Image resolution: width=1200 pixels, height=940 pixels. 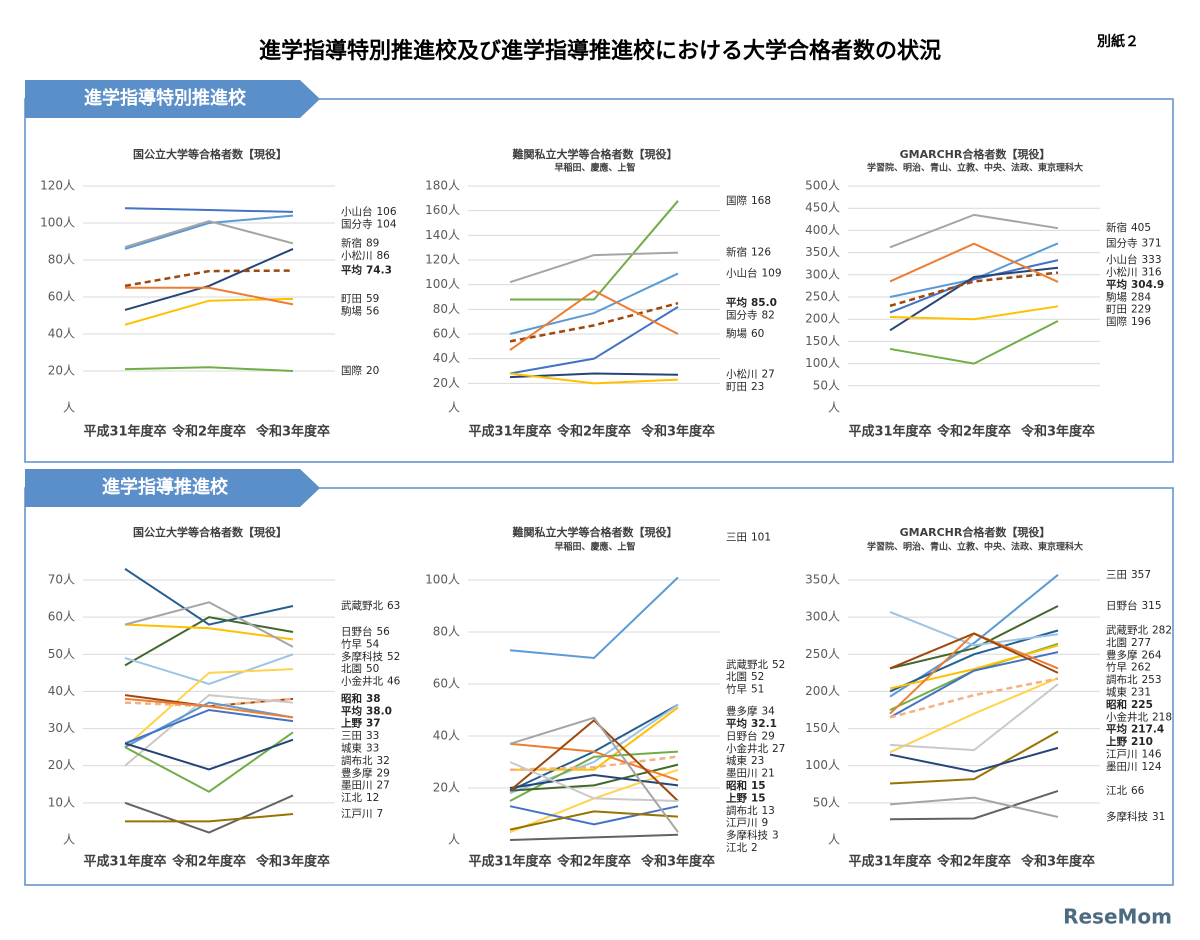 What do you see at coordinates (1152, 680) in the screenshot?
I see `value-label: 253` at bounding box center [1152, 680].